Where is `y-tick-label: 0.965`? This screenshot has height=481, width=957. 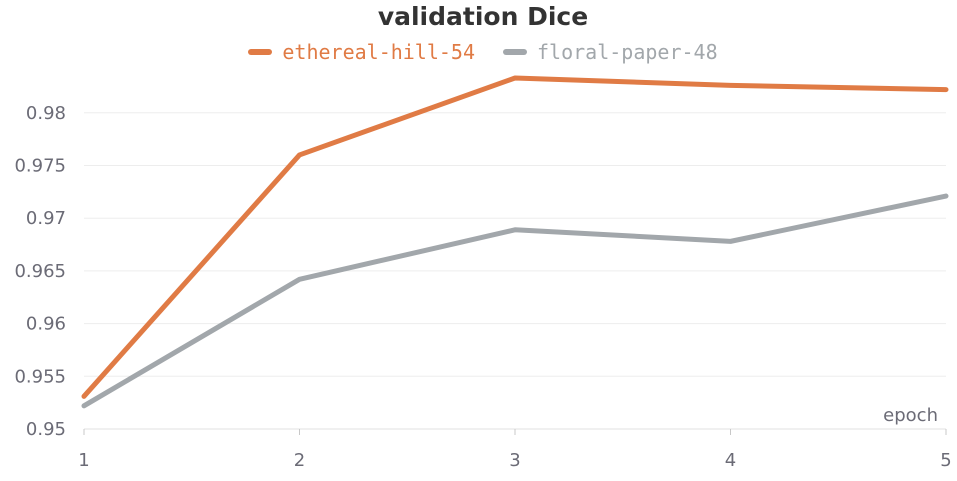 y-tick-label: 0.965 is located at coordinates (40, 271).